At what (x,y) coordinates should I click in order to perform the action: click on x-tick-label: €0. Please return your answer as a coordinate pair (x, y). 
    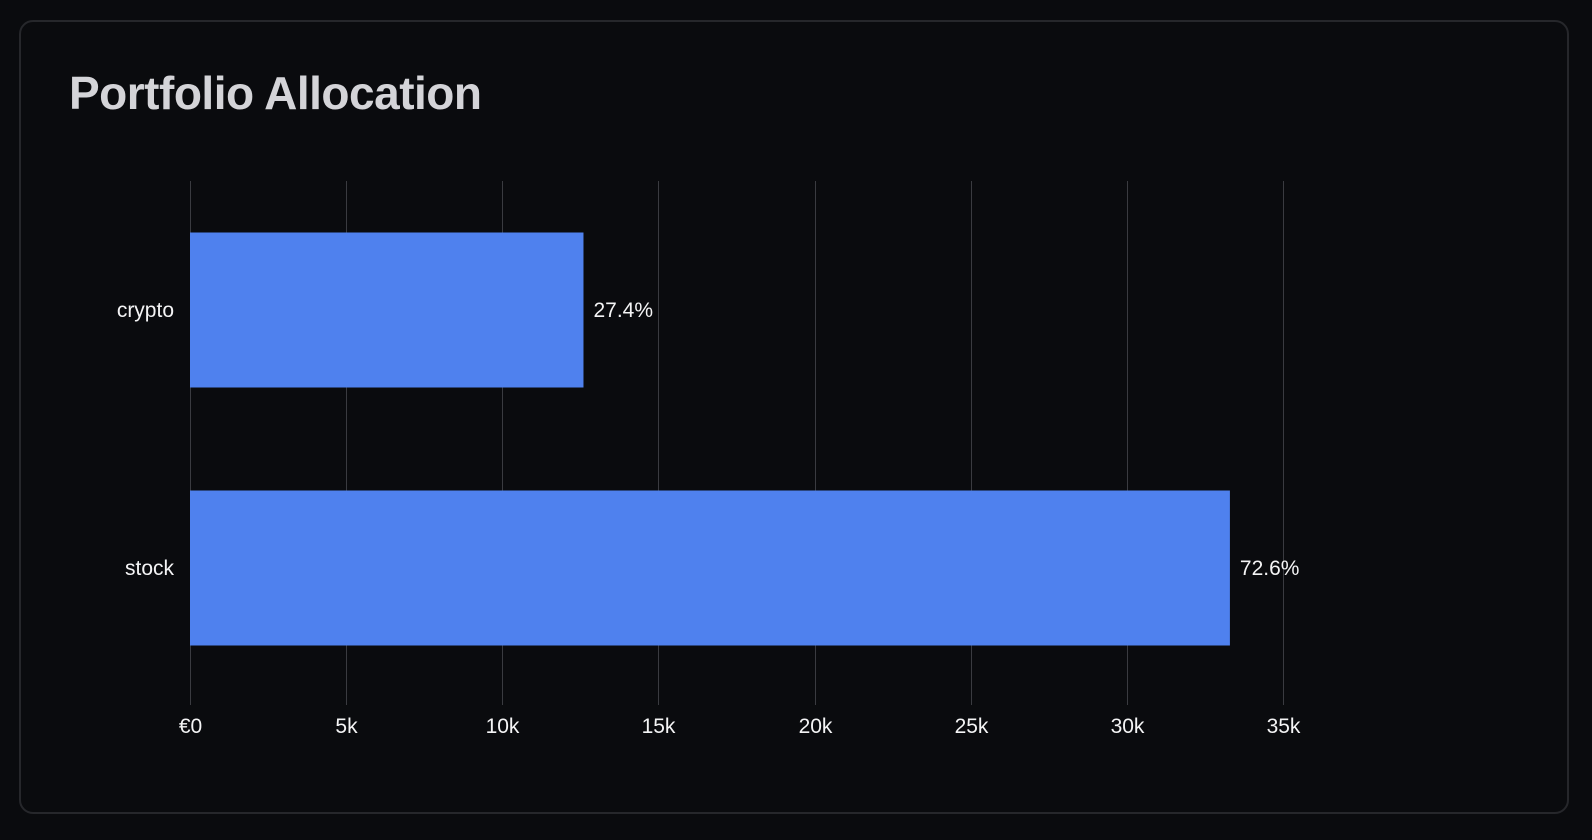
    Looking at the image, I should click on (190, 726).